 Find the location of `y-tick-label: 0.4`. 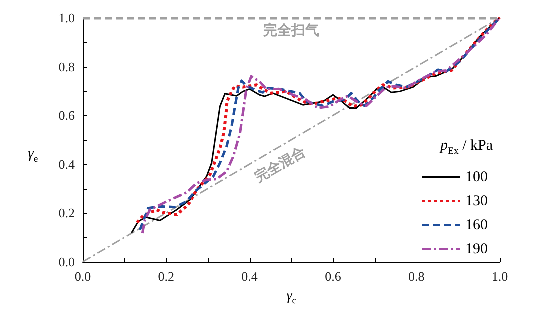

y-tick-label: 0.4 is located at coordinates (67, 164).